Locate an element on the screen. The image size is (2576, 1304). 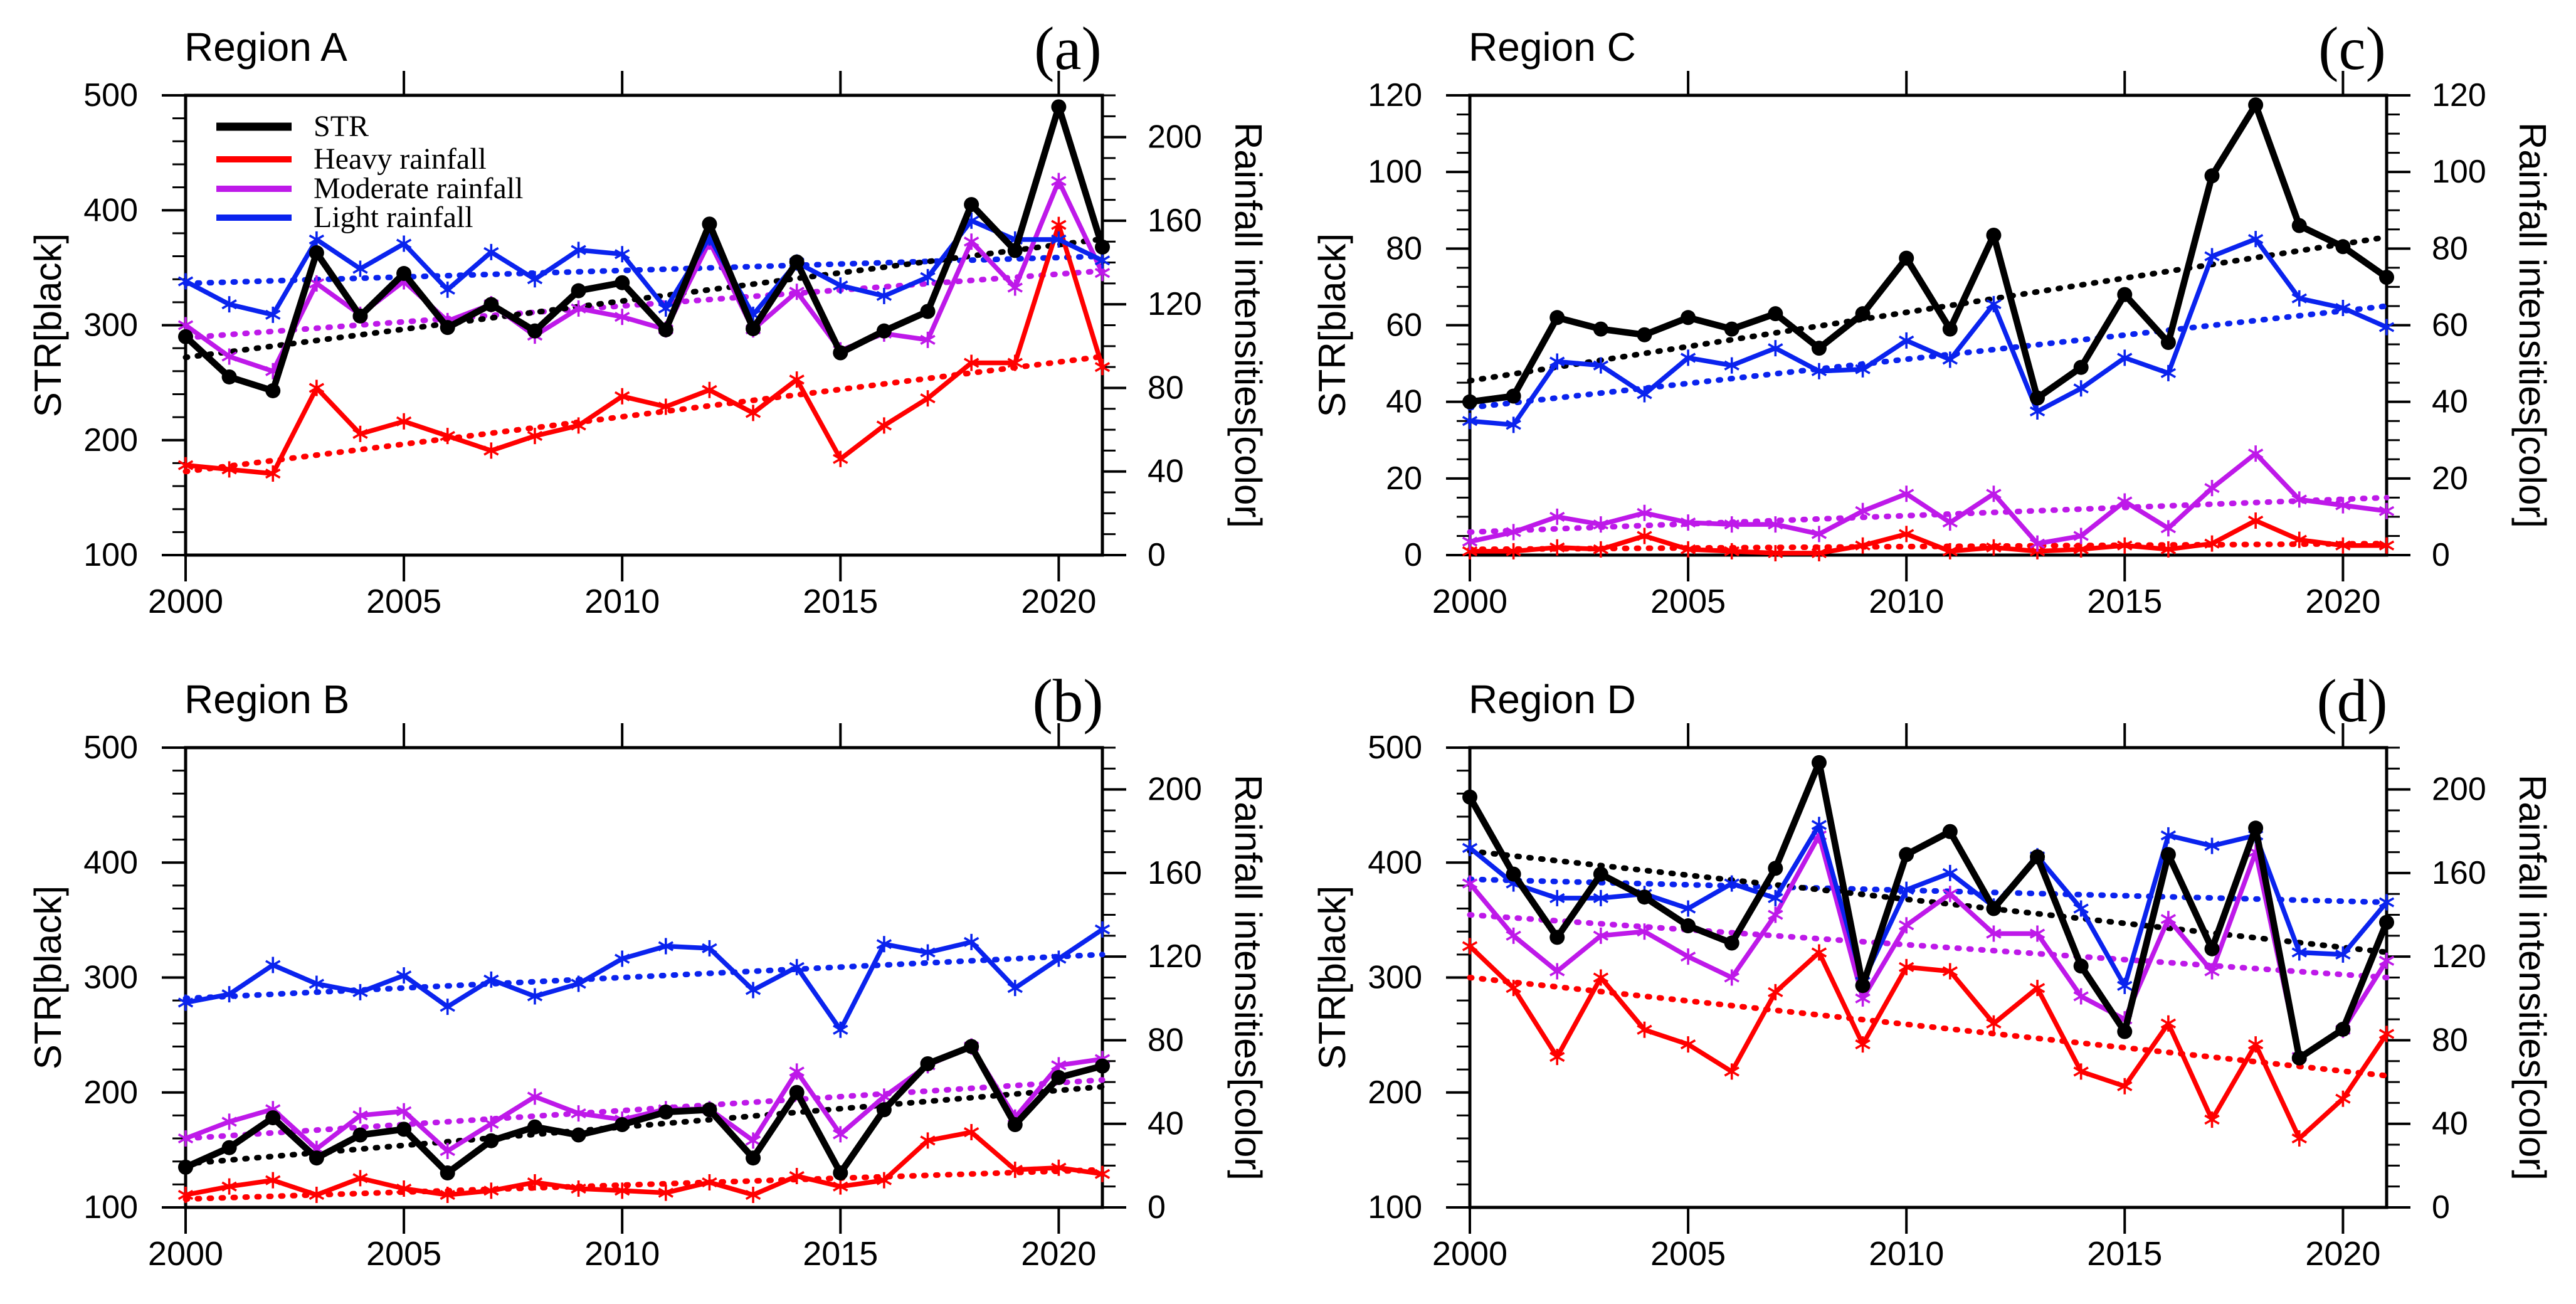
x-tick-label: 2005 is located at coordinates (1688, 1254).